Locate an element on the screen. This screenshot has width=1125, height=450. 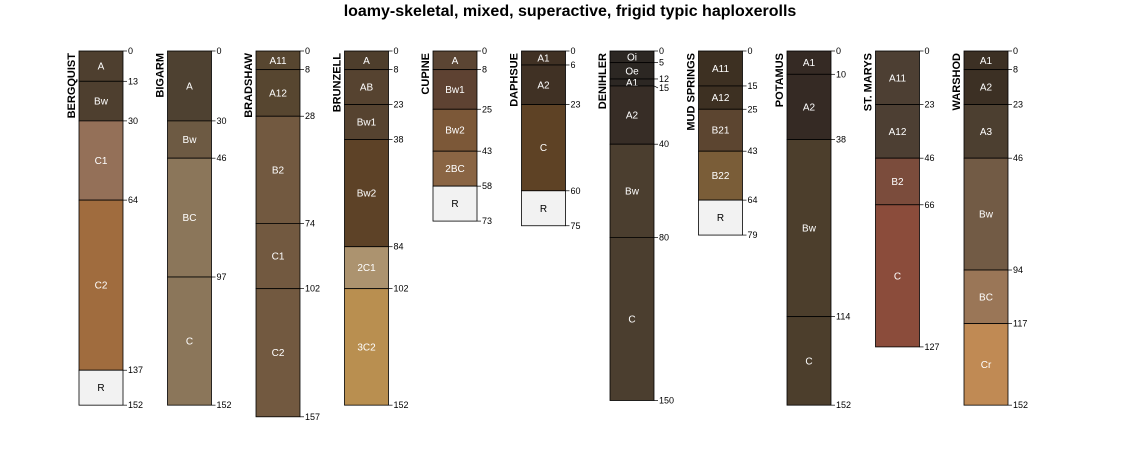
profile-name: WARSHOD is located at coordinates (957, 82).